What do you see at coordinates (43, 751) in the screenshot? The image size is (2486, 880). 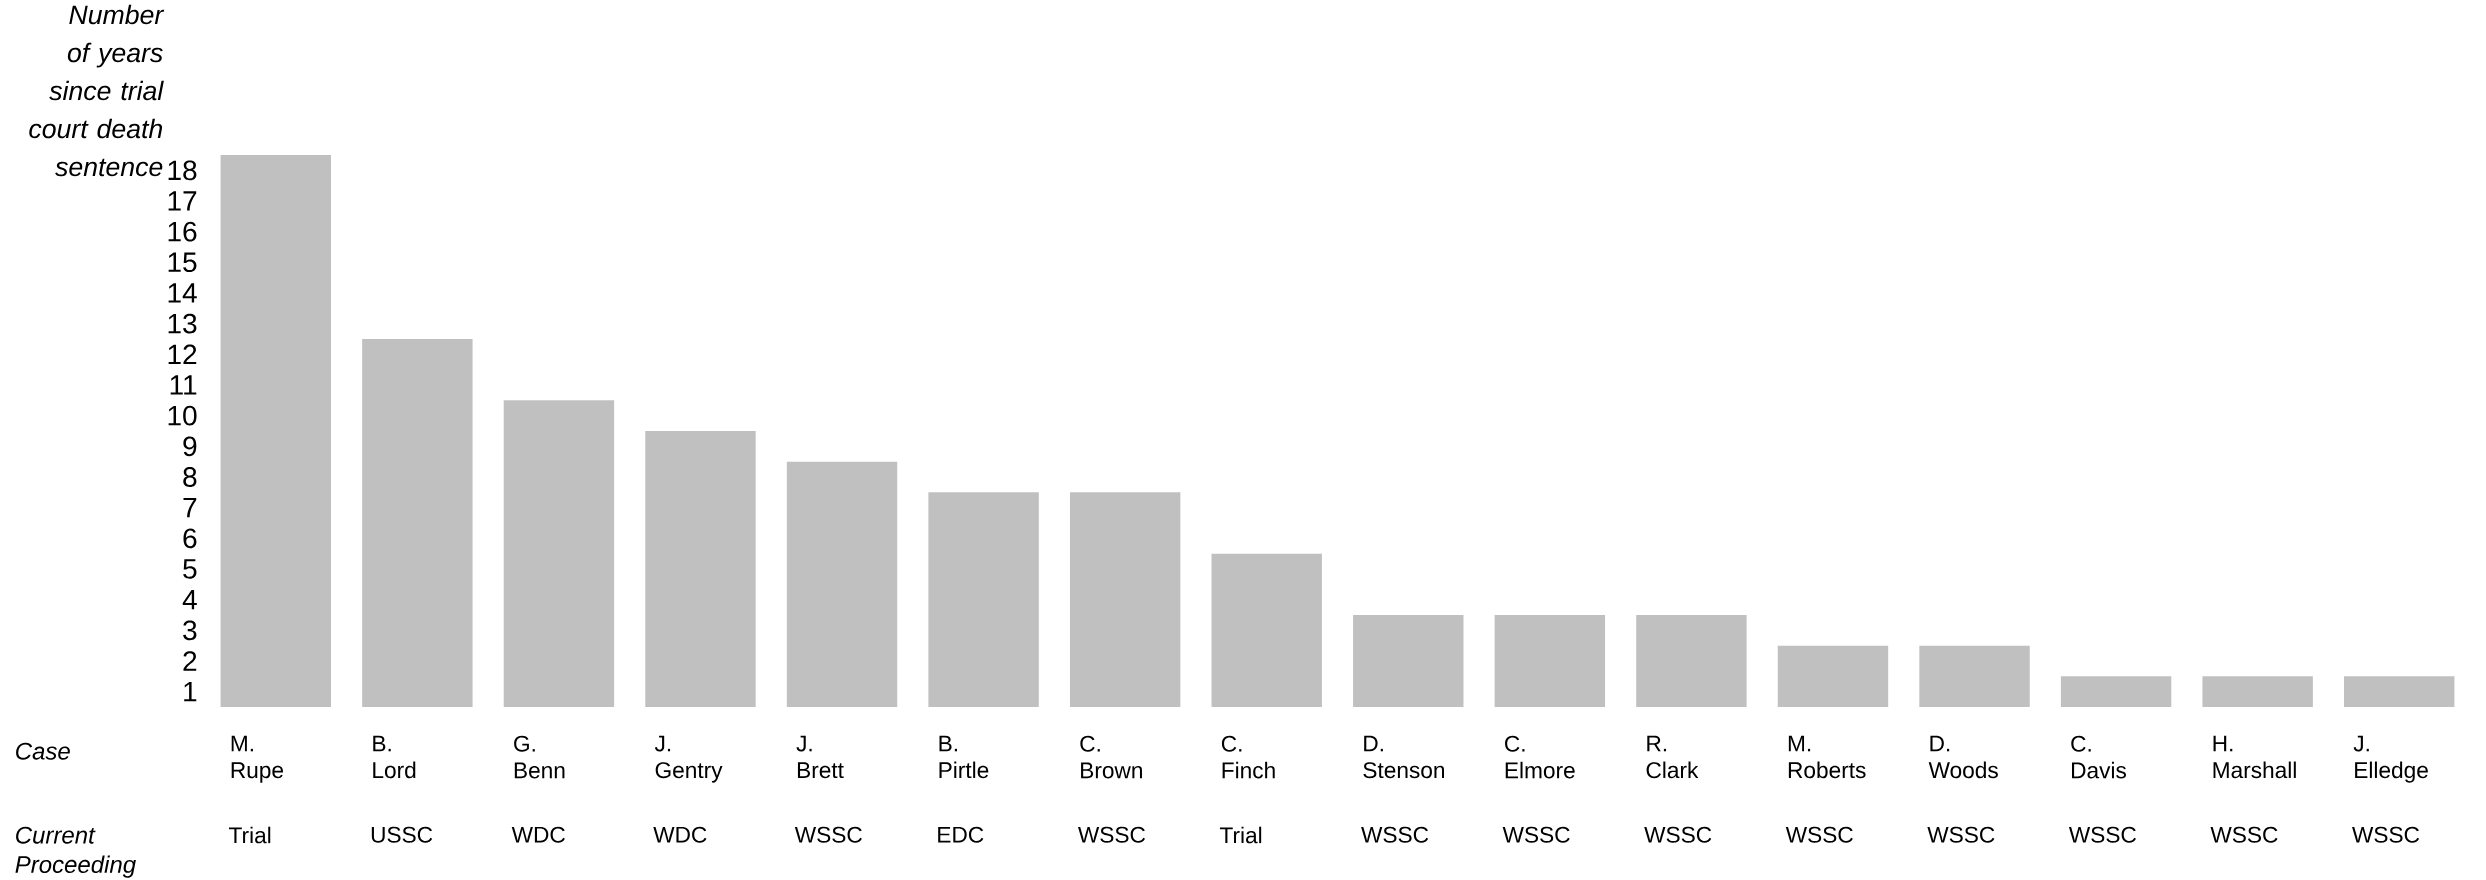 I see `x-axis-title: Case` at bounding box center [43, 751].